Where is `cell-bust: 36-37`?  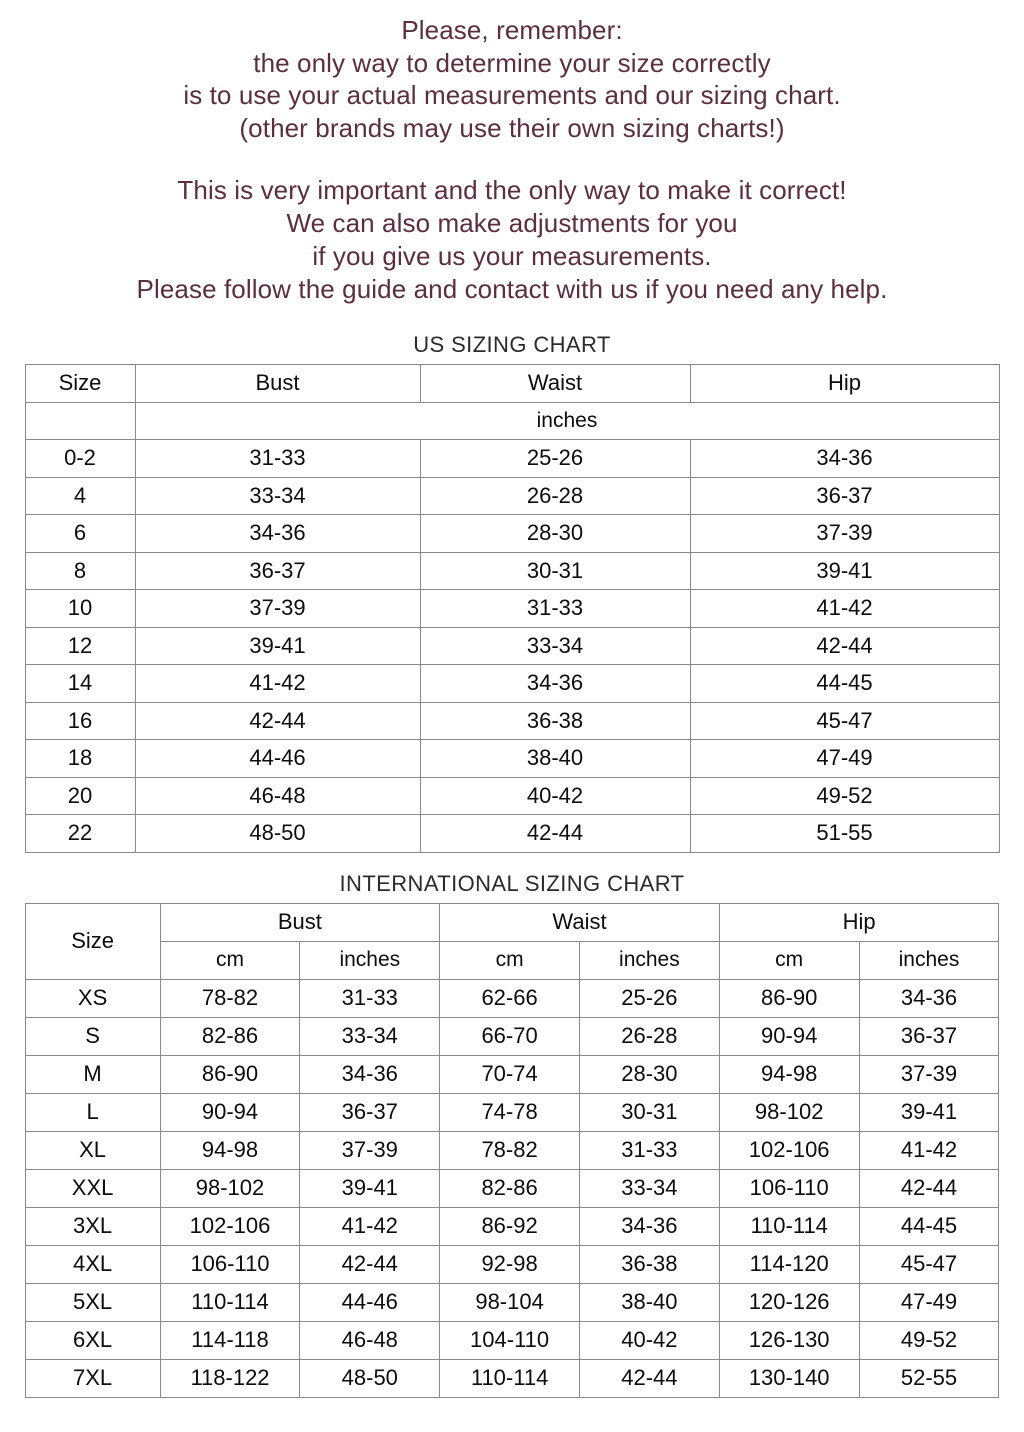
cell-bust: 36-37 is located at coordinates (277, 570).